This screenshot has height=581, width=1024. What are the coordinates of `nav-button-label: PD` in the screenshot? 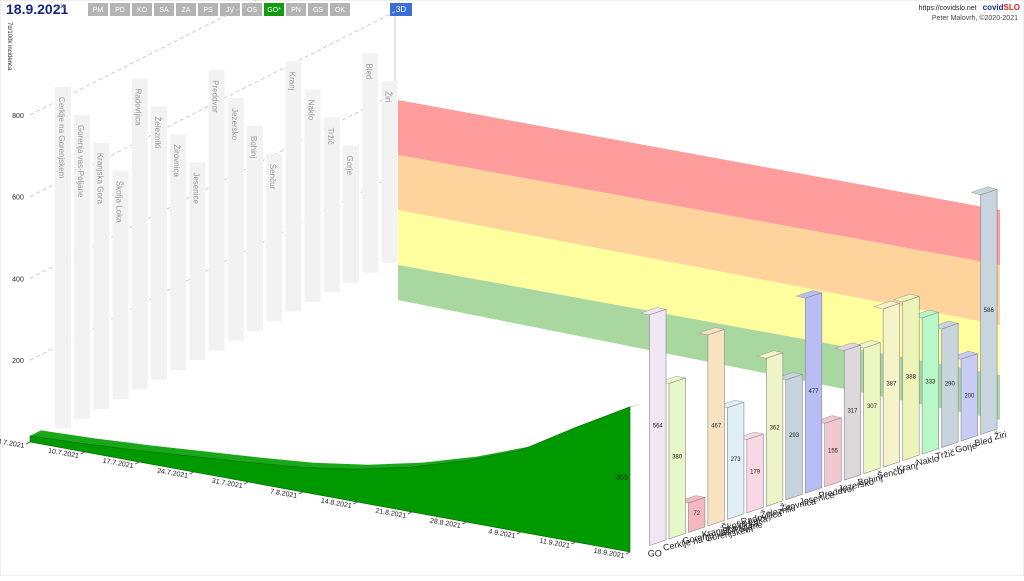 It's located at (120, 10).